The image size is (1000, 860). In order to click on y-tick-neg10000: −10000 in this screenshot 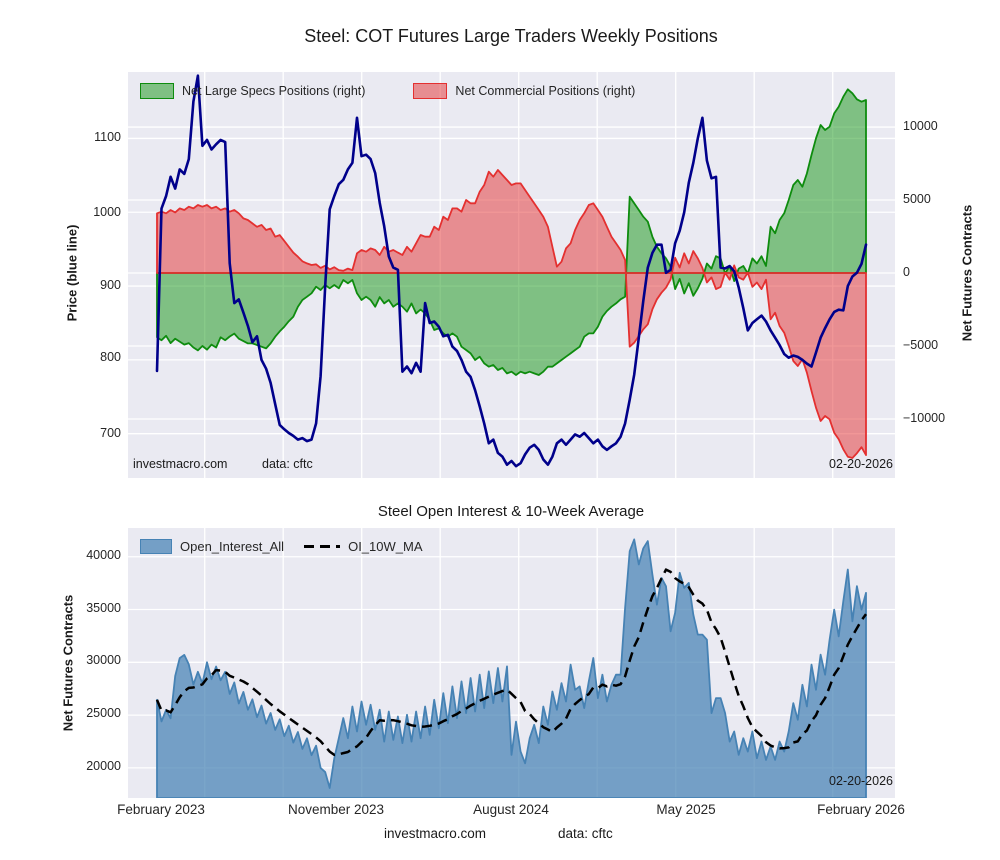, I will do `click(924, 418)`.